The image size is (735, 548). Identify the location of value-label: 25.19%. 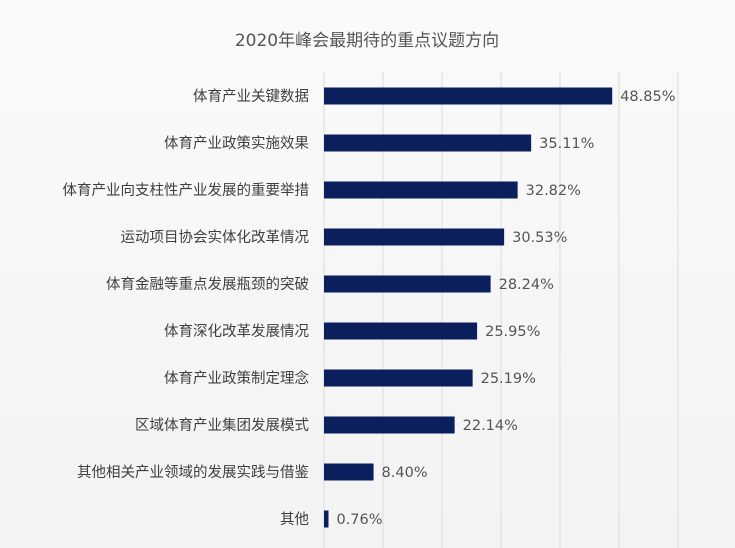
(508, 379).